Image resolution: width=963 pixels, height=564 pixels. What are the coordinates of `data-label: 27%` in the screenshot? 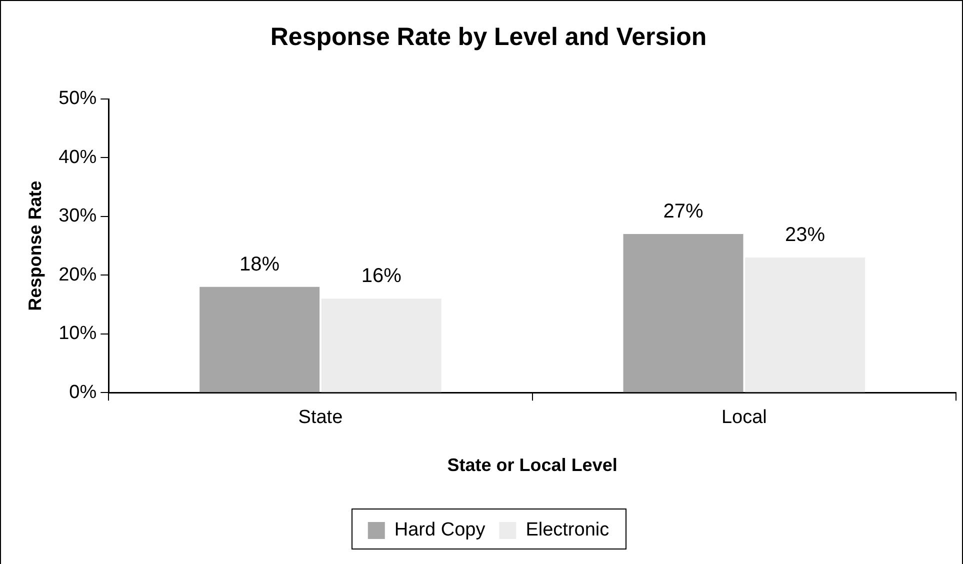 It's located at (683, 211).